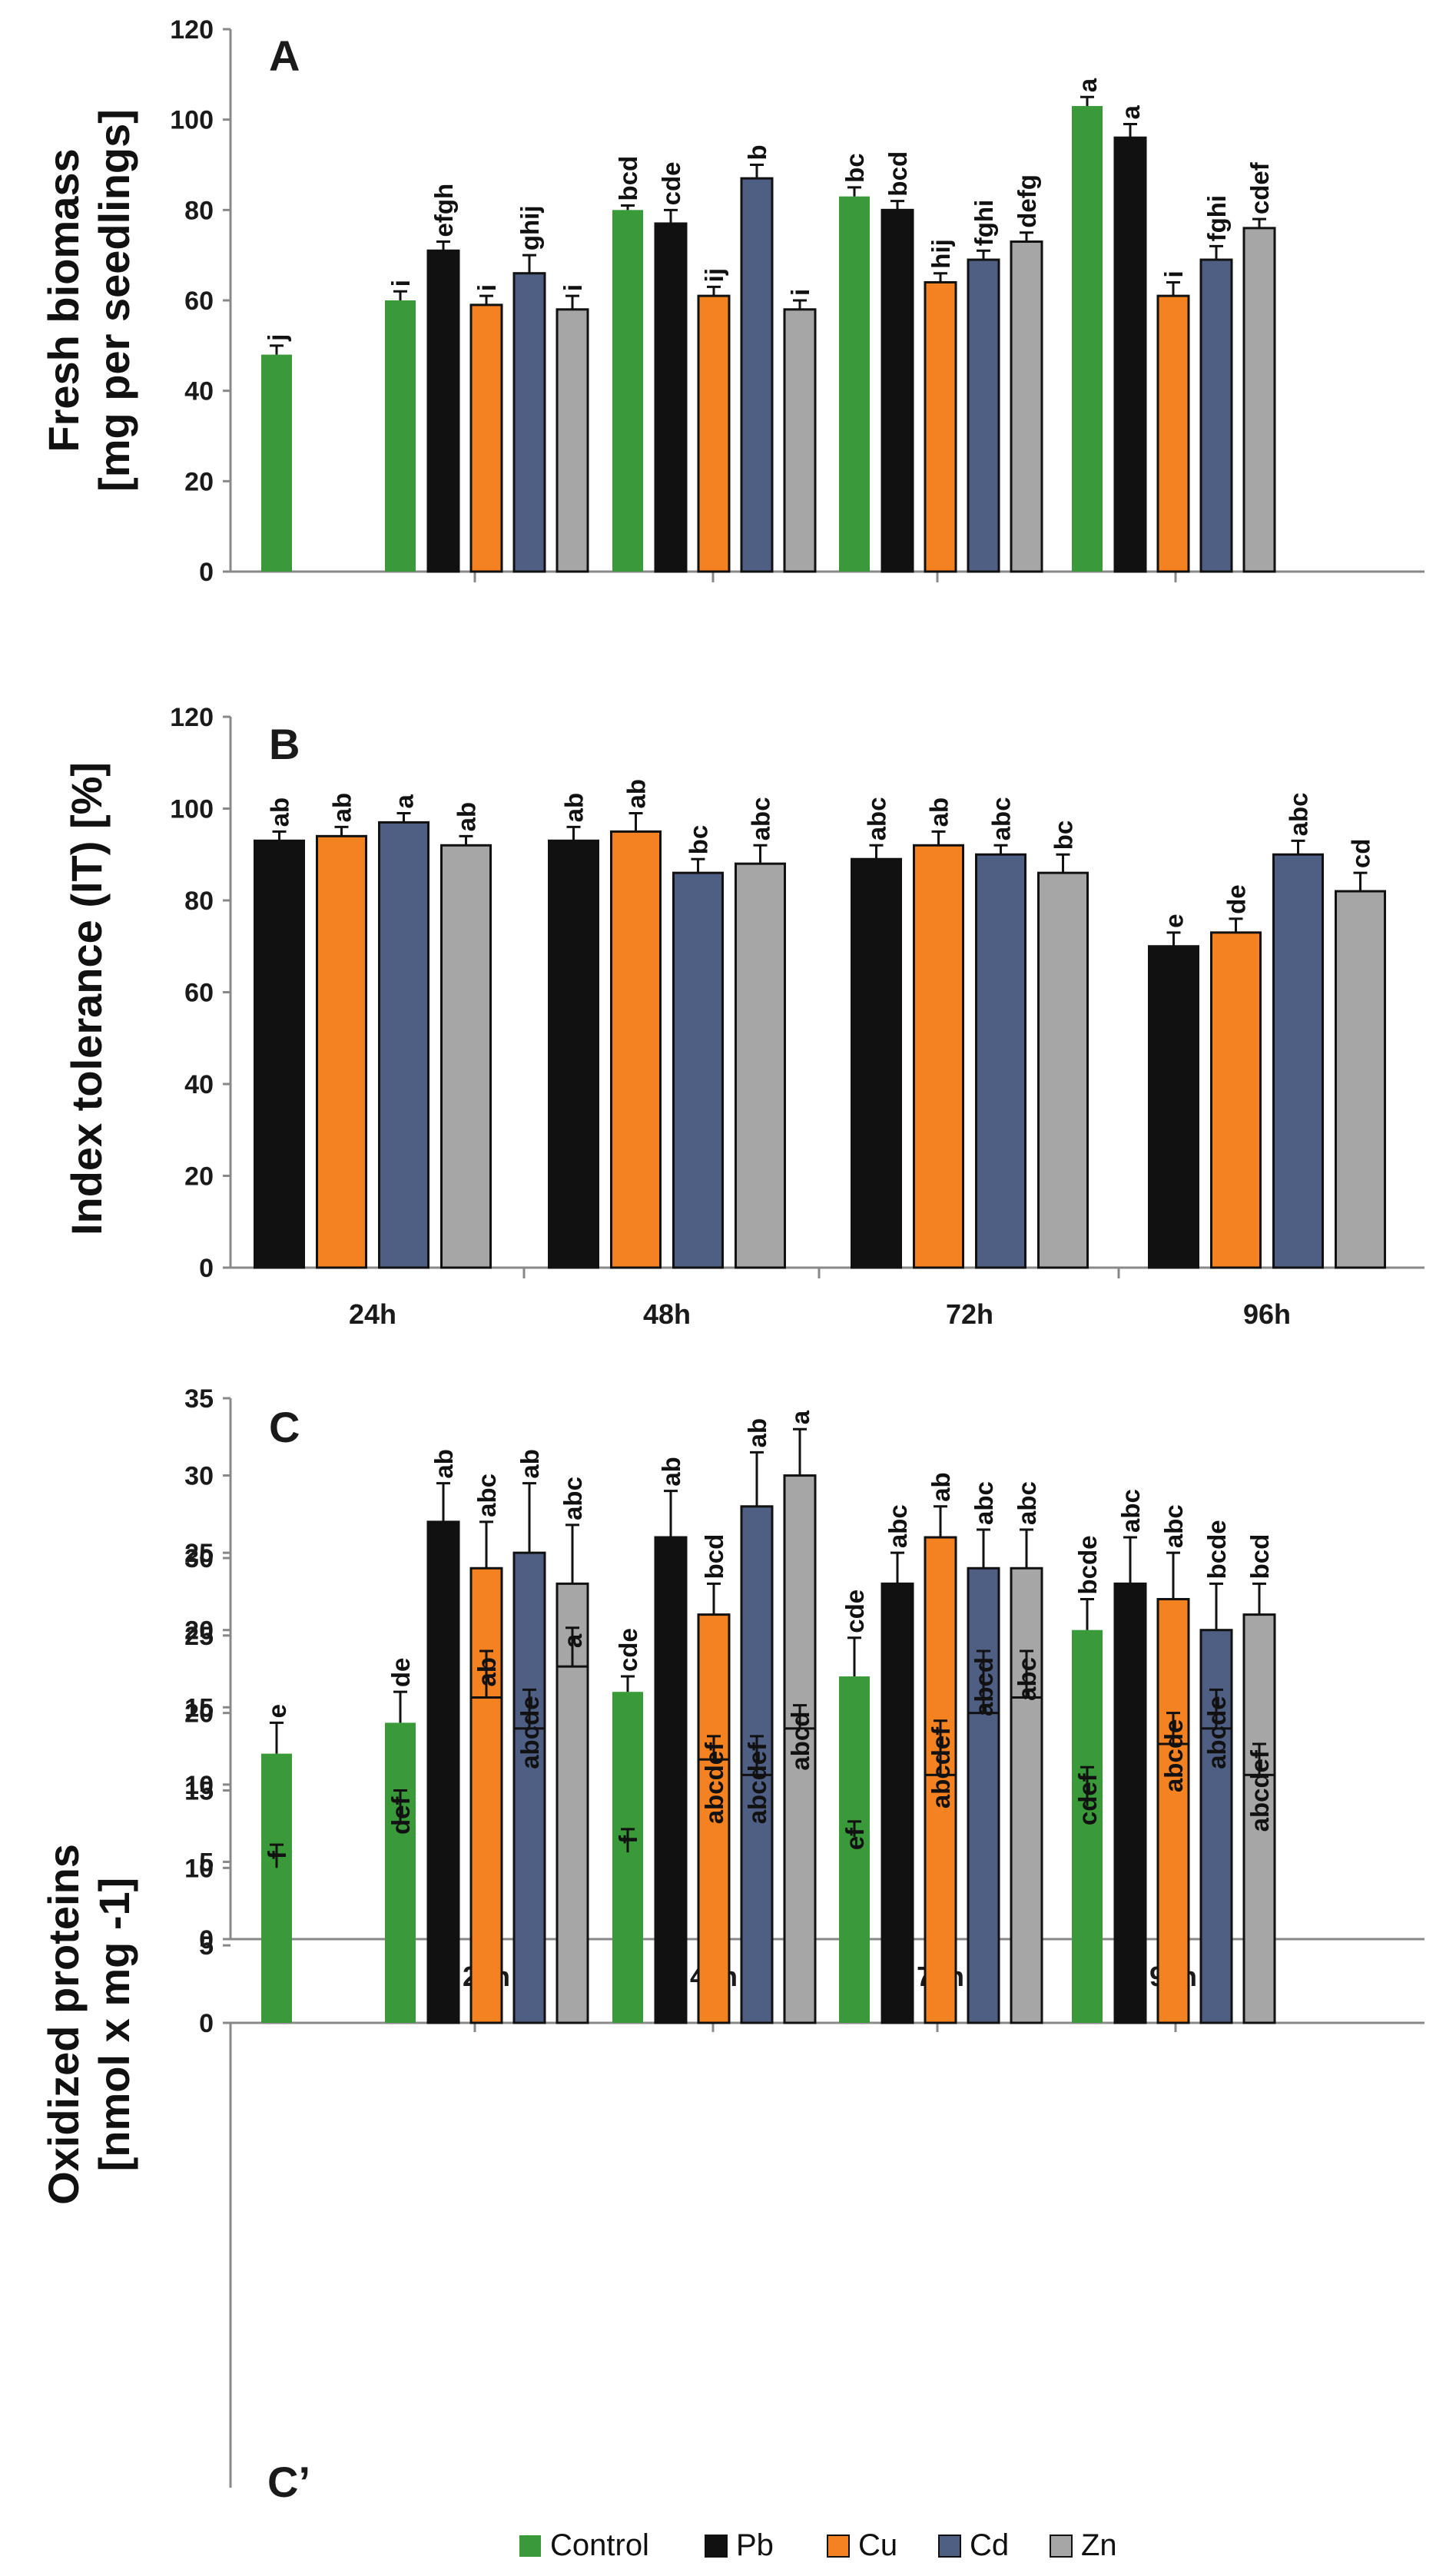 The image size is (1446, 2576). I want to click on y-tick-label: 15, so click(199, 1791).